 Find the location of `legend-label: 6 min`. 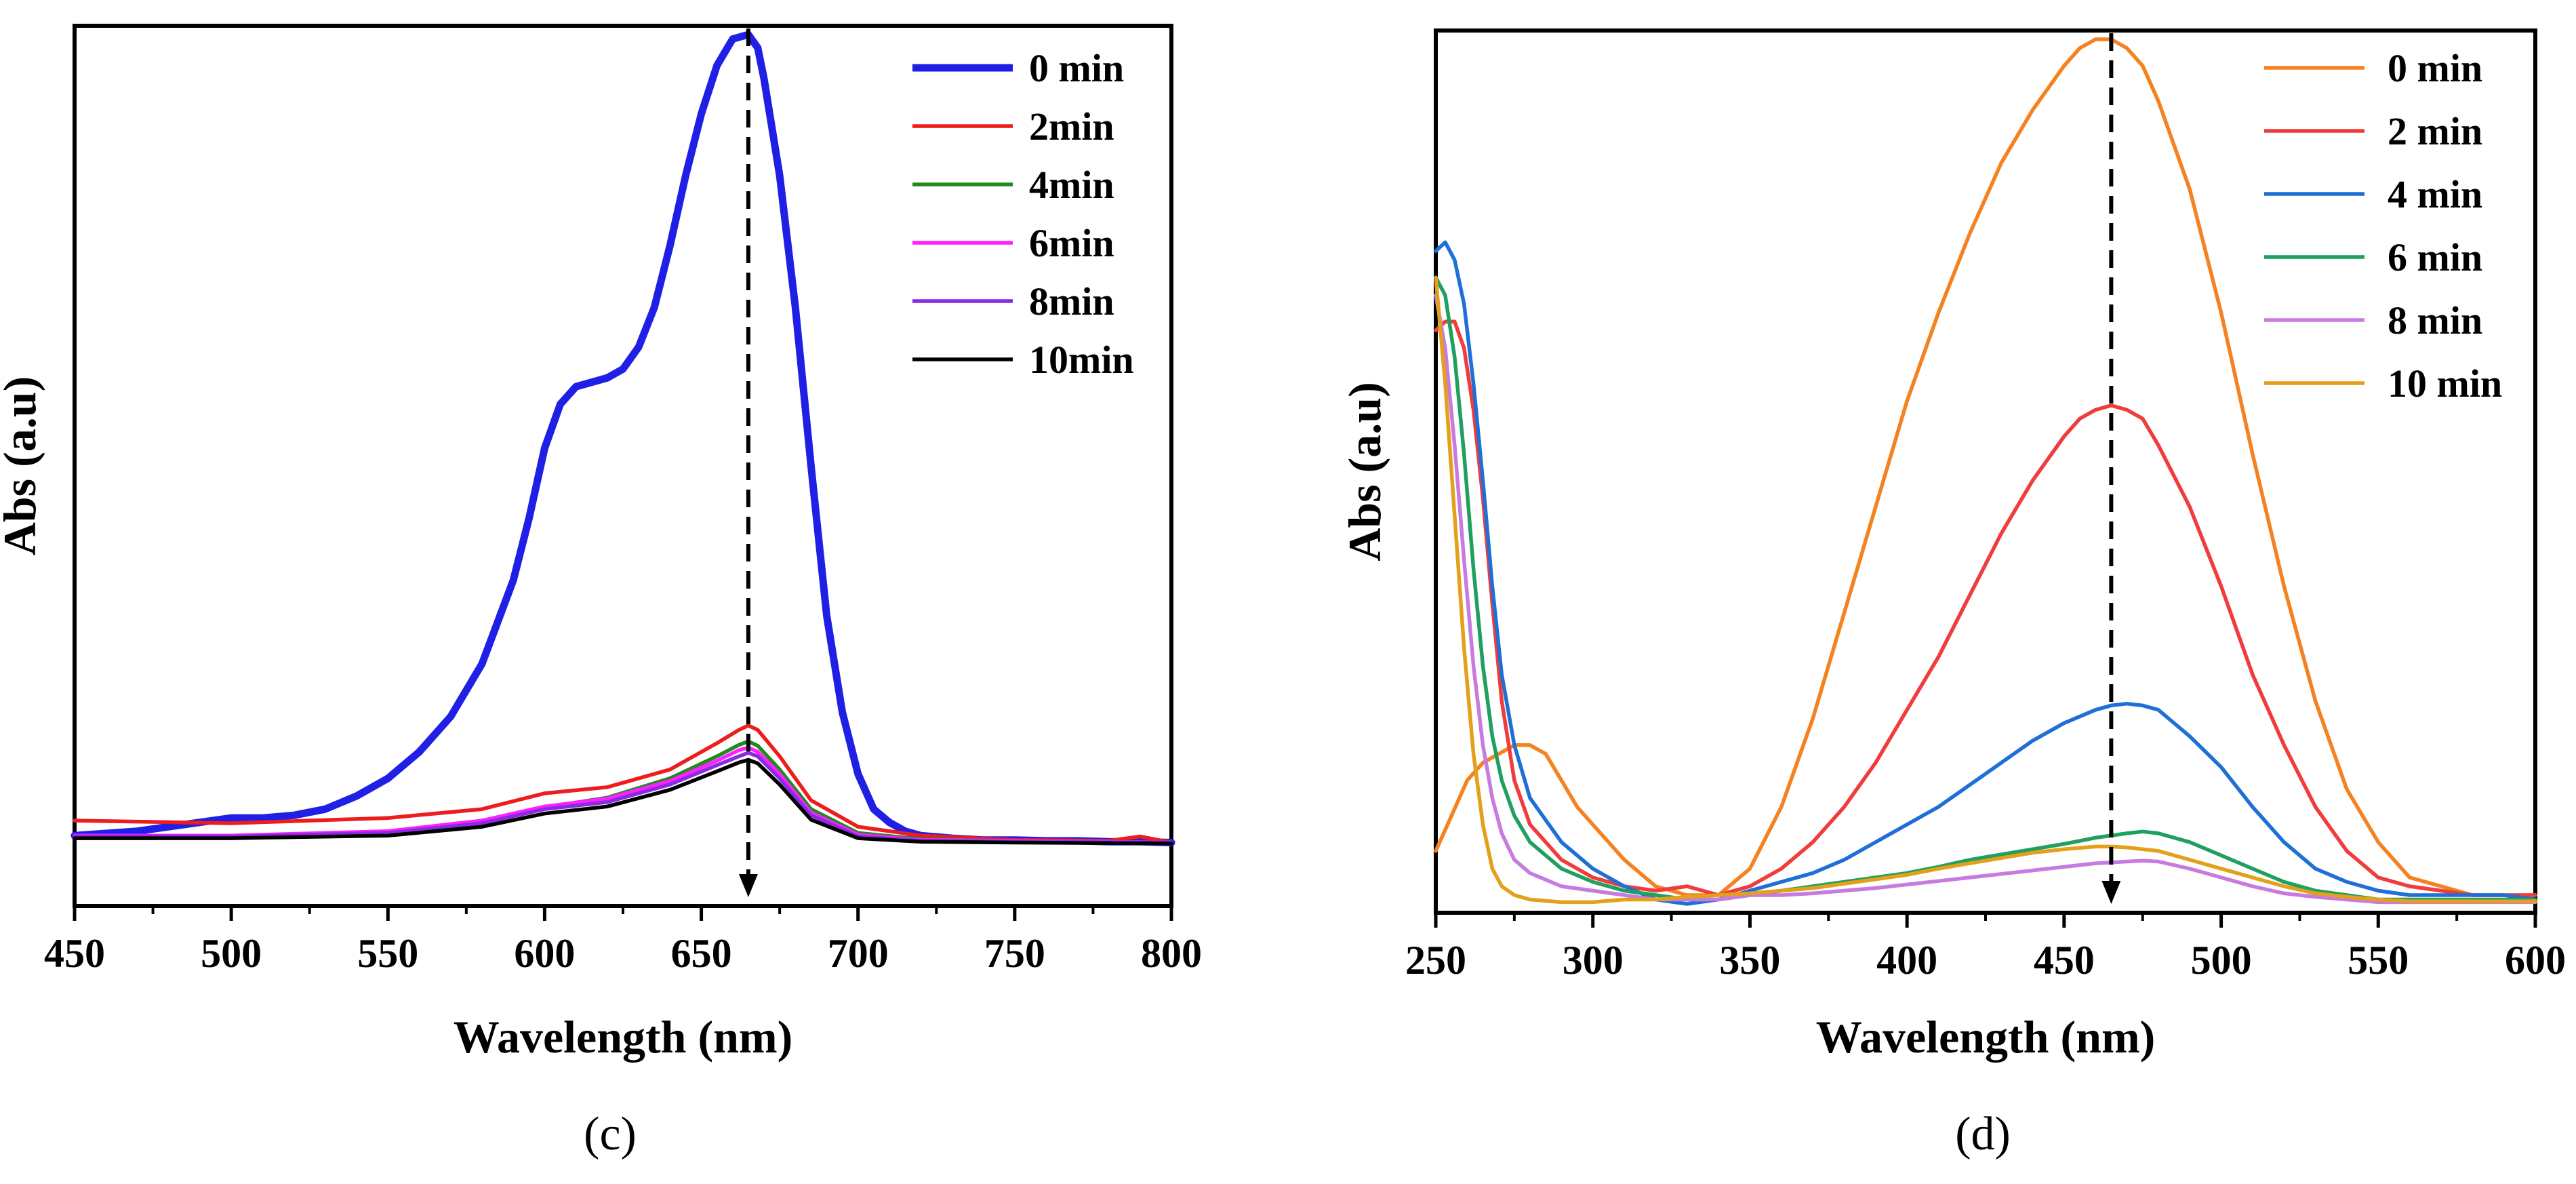

legend-label: 6 min is located at coordinates (2435, 257).